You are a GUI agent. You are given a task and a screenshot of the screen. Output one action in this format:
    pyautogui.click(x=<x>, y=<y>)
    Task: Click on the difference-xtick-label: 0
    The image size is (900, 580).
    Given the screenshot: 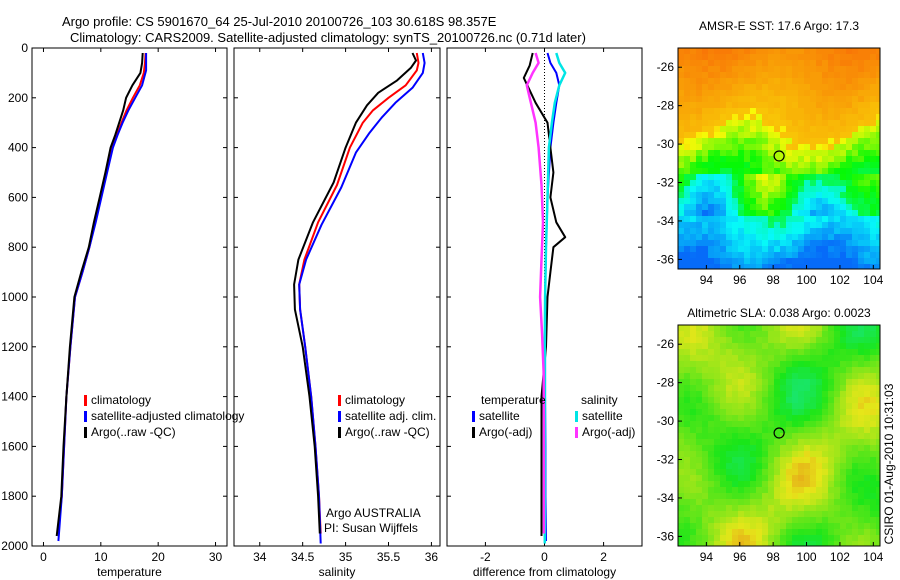 What is the action you would take?
    pyautogui.click(x=544, y=557)
    